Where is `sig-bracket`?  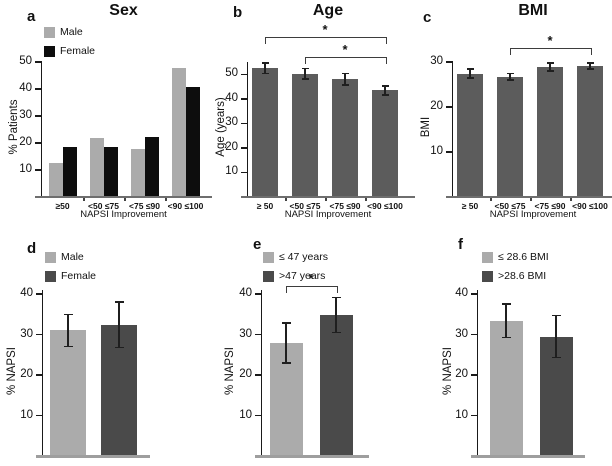
sig-bracket is located at coordinates (346, 60).